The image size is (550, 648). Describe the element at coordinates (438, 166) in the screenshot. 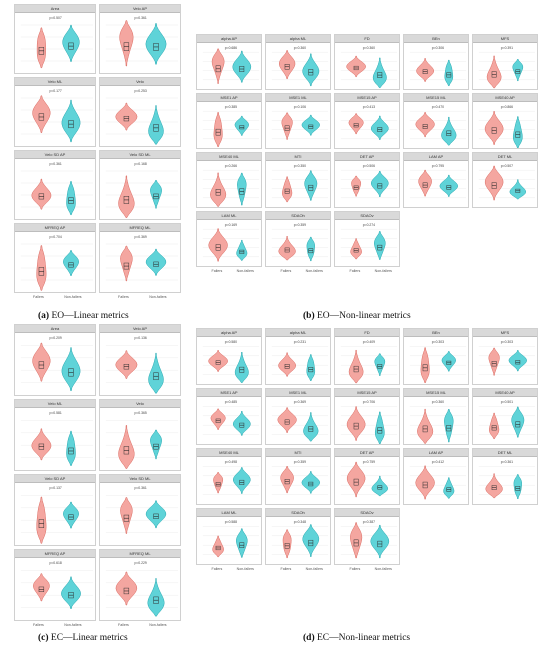

I see `p-value-label: p=0.795` at that location.